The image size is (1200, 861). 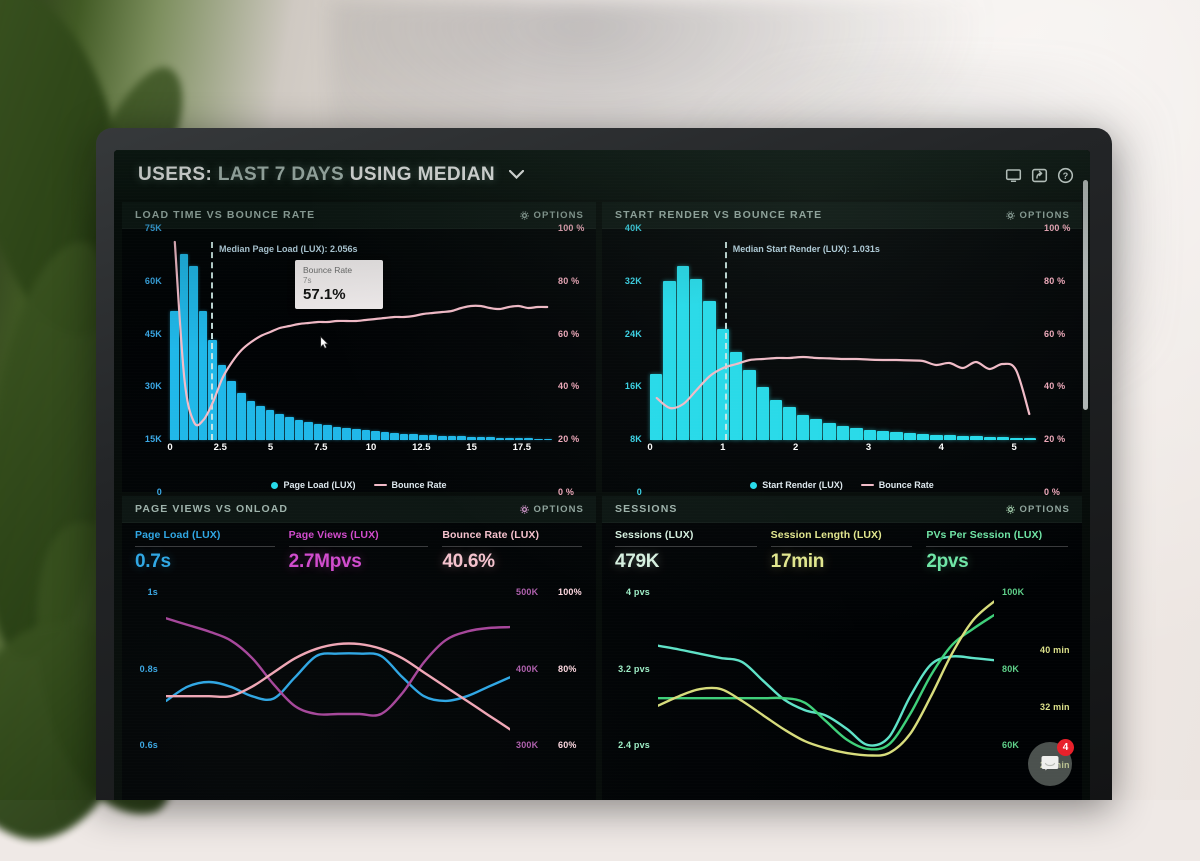 I want to click on metric-card: Page Load (LUX) 0.7s, so click(x=212, y=551).